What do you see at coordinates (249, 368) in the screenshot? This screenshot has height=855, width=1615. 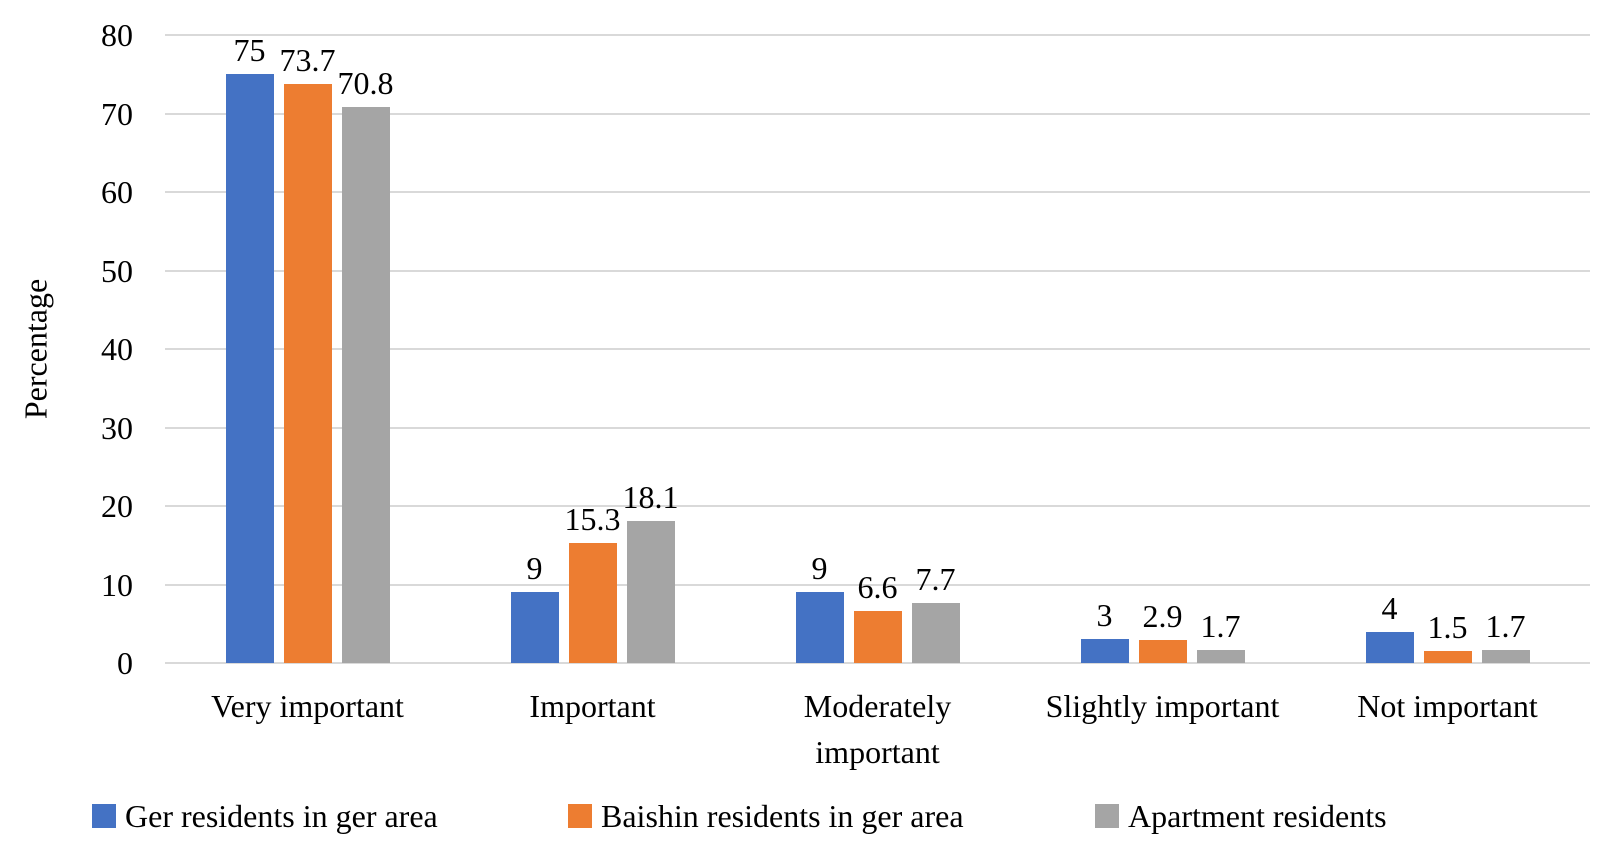 I see `bar-s1-c1` at bounding box center [249, 368].